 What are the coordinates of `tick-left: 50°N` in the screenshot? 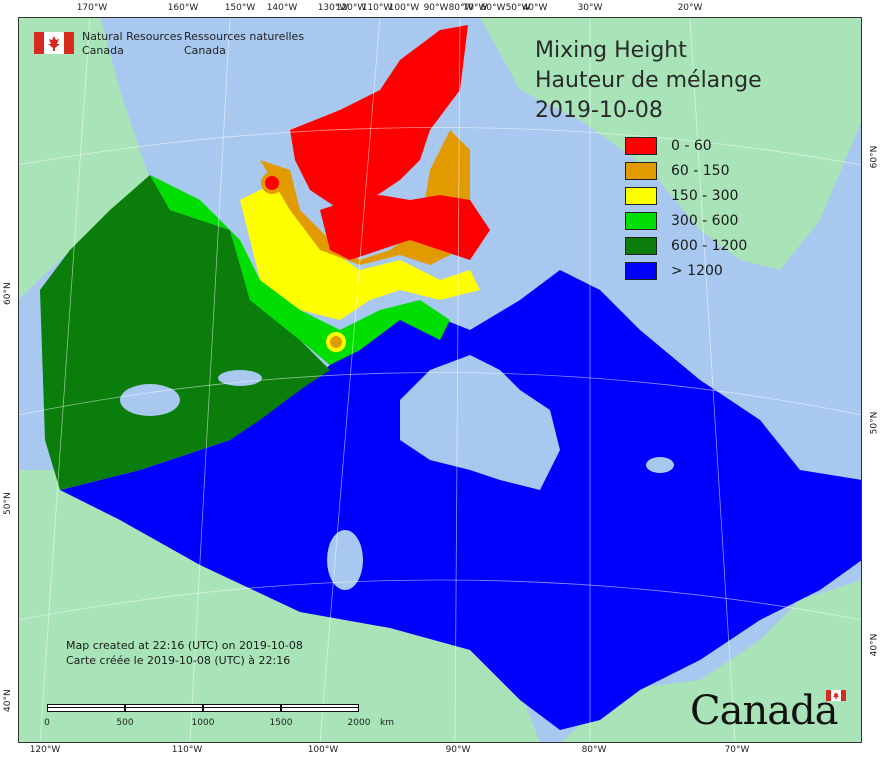 It's located at (8, 503).